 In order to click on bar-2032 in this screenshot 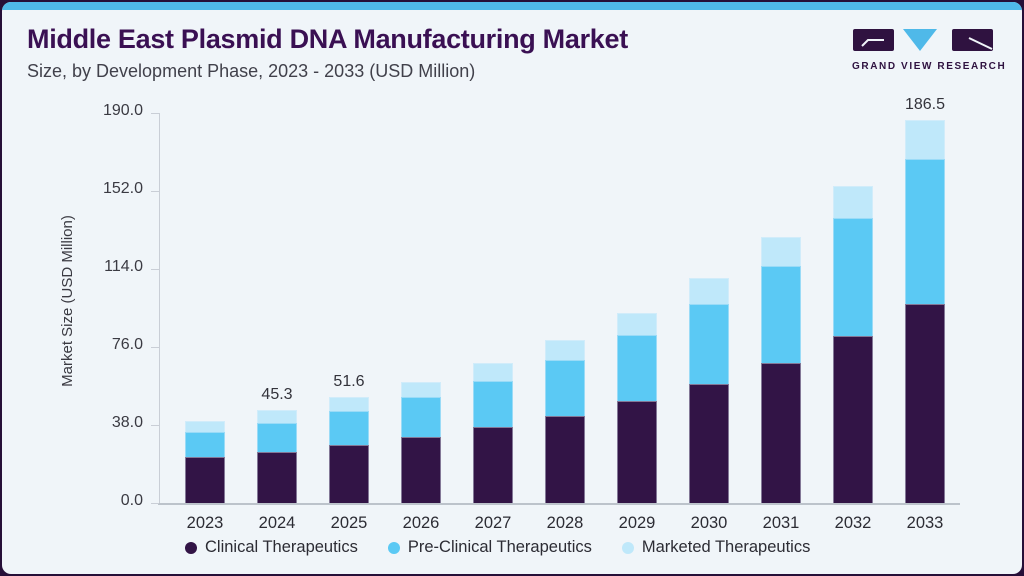, I will do `click(853, 344)`.